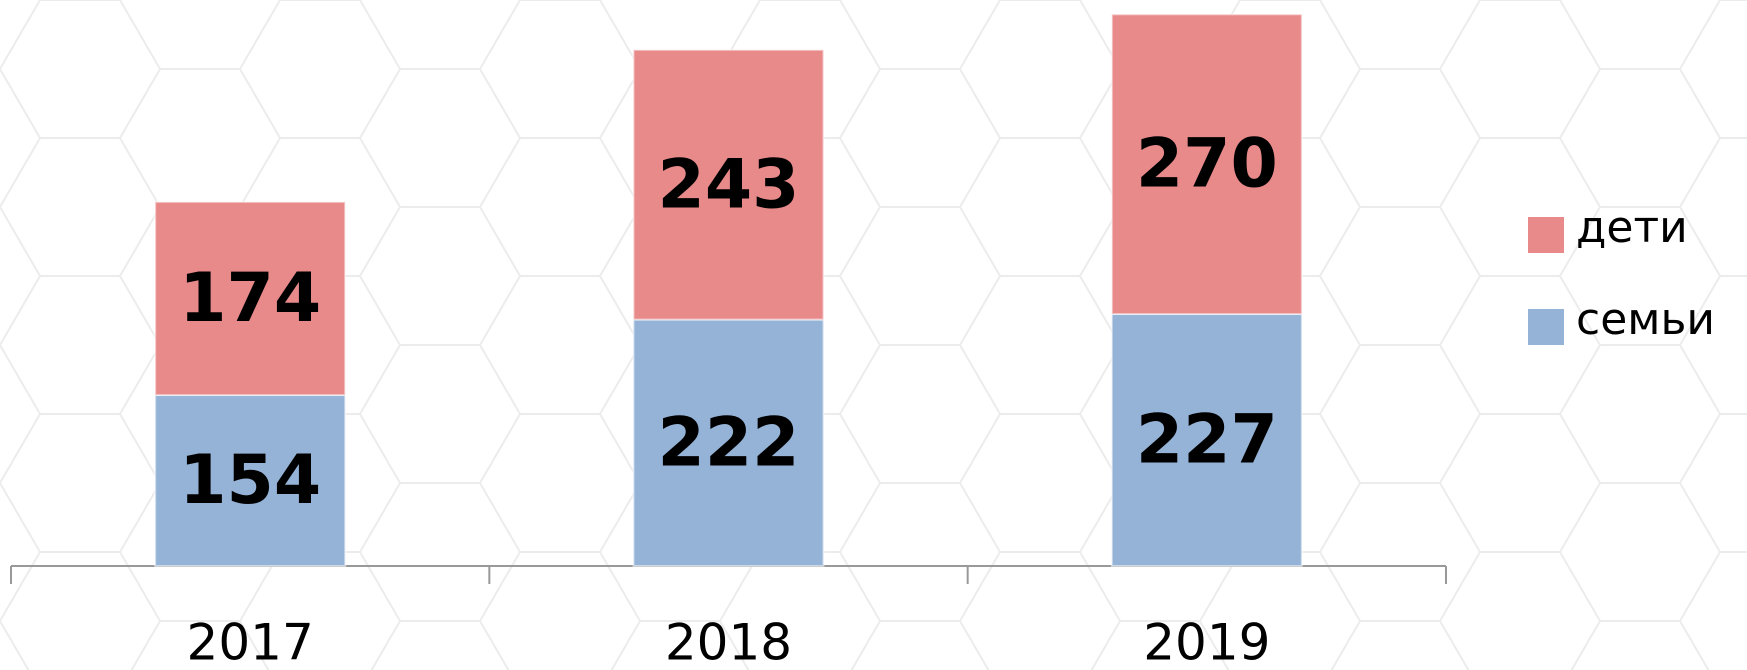 This screenshot has height=670, width=1747. I want to click on x-tick-label: 2017, so click(250, 642).